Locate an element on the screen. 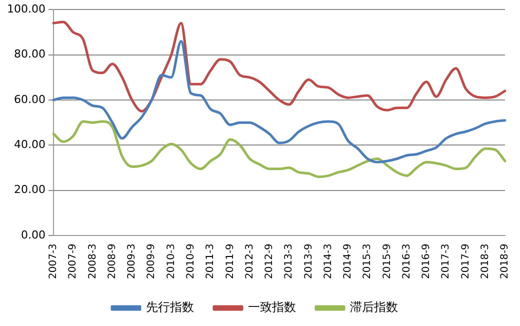 Image resolution: width=520 pixels, height=326 pixels. x-tick-label: 2013-3 is located at coordinates (289, 261).